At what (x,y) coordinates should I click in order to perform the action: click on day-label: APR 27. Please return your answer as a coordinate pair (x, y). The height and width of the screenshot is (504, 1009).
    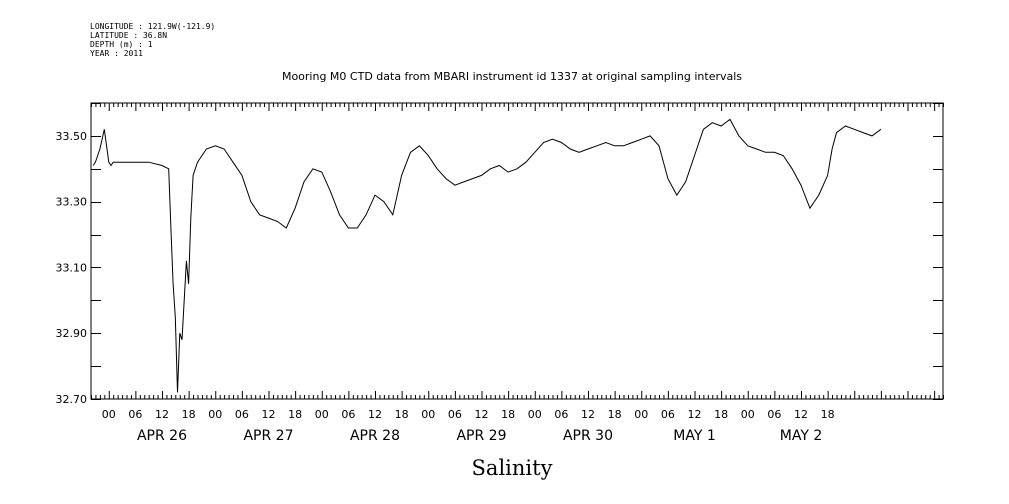
    Looking at the image, I should click on (268, 436).